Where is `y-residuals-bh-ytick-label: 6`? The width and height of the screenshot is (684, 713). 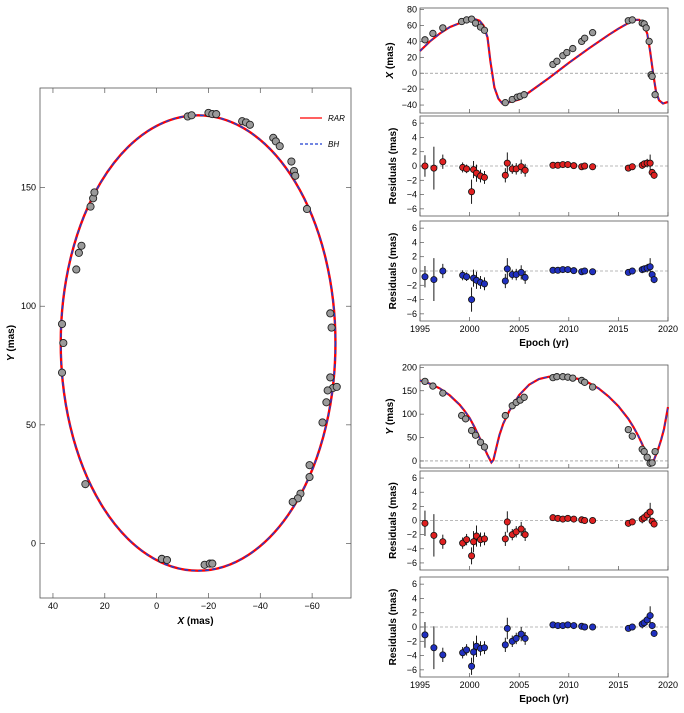 y-residuals-bh-ytick-label: 6 is located at coordinates (414, 584).